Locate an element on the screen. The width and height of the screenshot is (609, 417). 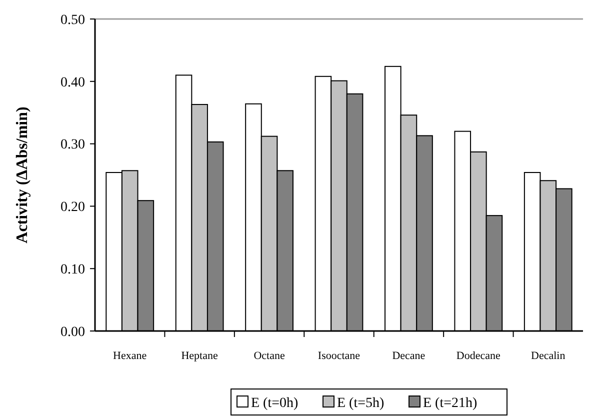
y-tick-label: 0.20 is located at coordinates (72, 208).